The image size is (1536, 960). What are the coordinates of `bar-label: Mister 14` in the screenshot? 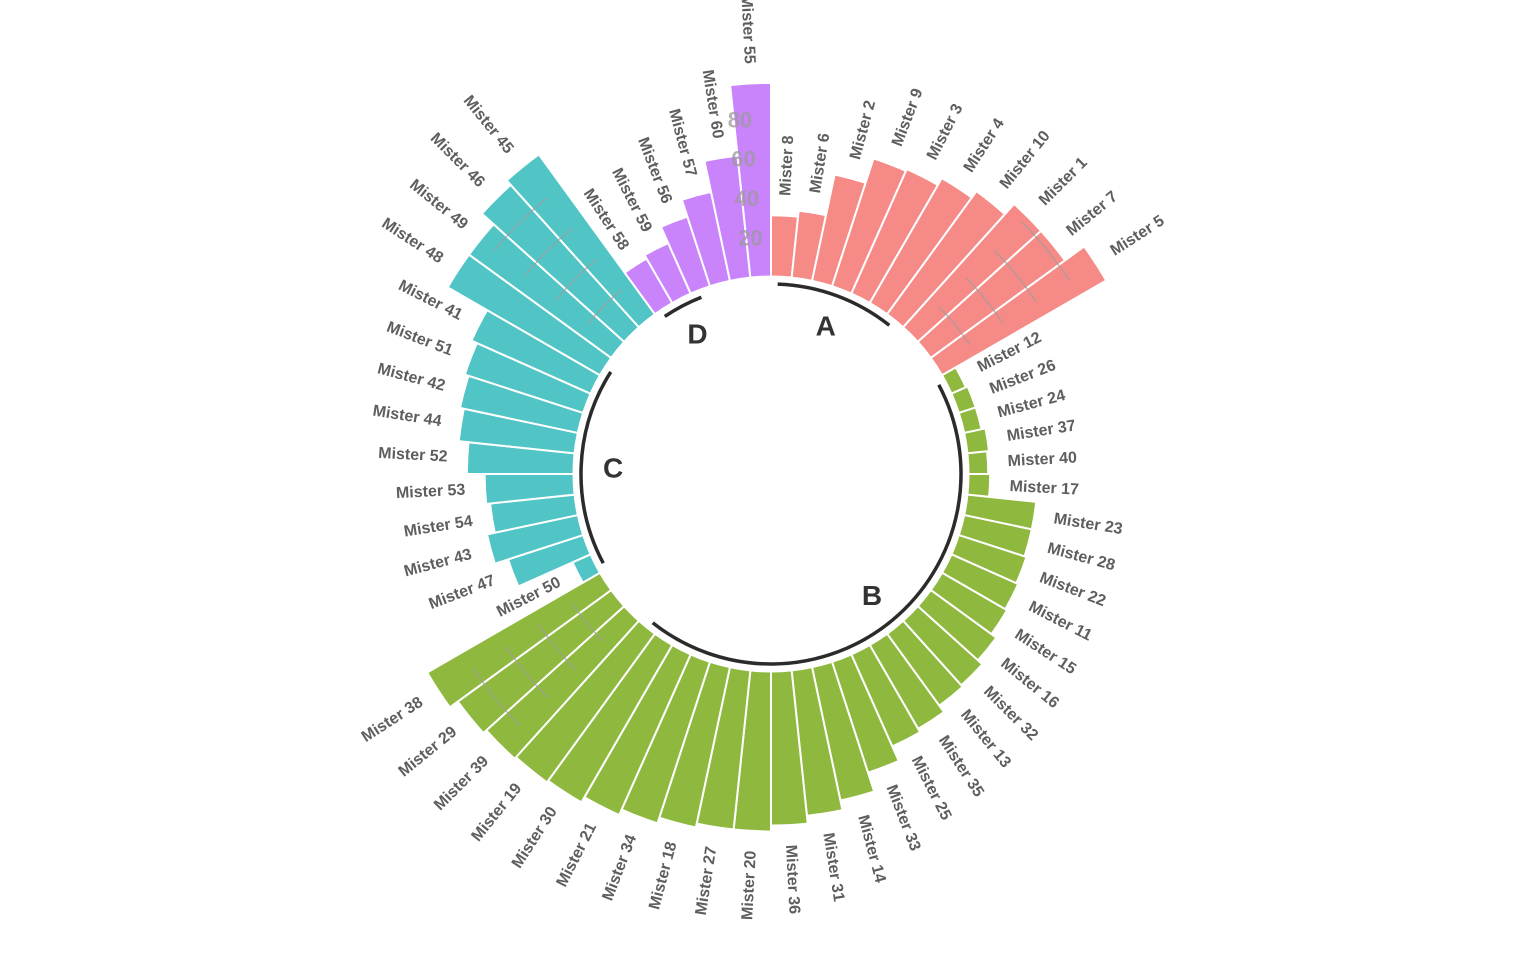 It's located at (871, 849).